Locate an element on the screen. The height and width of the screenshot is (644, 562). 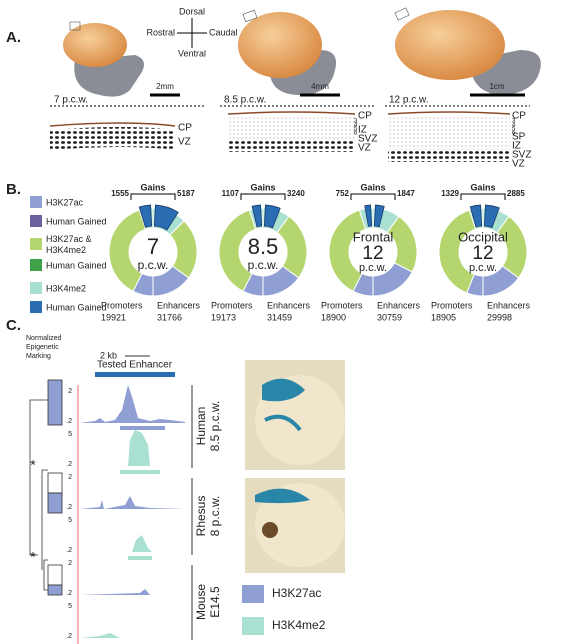
layer-label: 3 is located at coordinates (356, 122).